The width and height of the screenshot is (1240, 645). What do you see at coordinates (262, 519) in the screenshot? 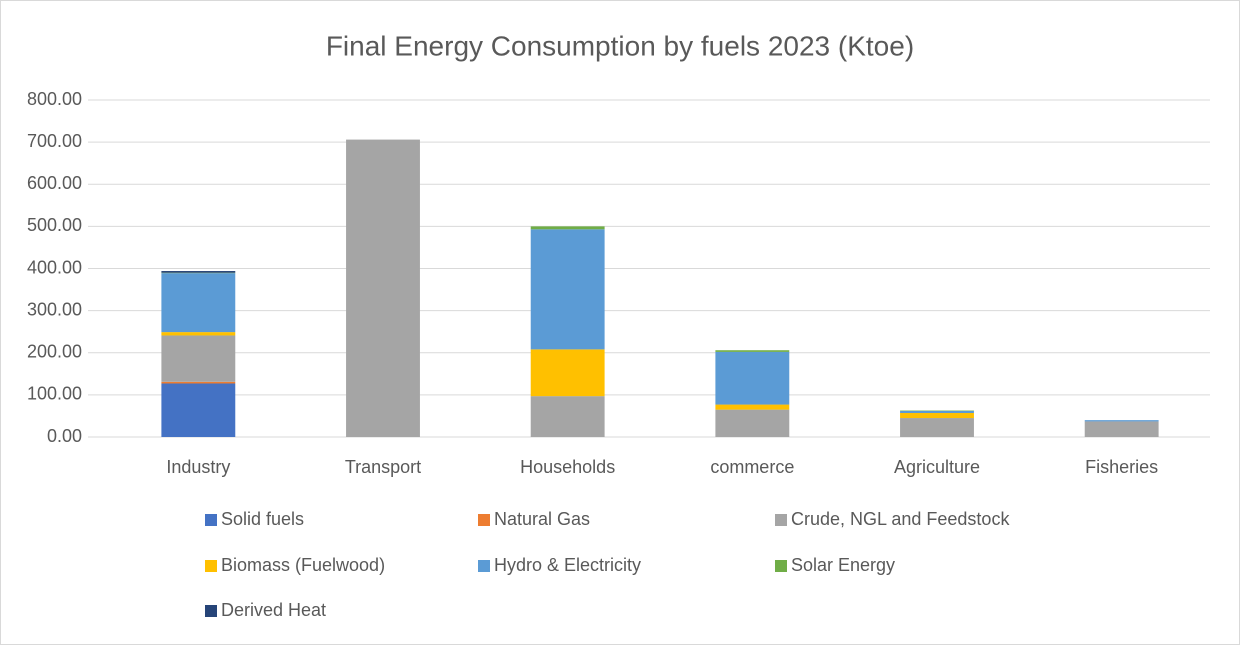
I see `legend-label: Solid fuels` at bounding box center [262, 519].